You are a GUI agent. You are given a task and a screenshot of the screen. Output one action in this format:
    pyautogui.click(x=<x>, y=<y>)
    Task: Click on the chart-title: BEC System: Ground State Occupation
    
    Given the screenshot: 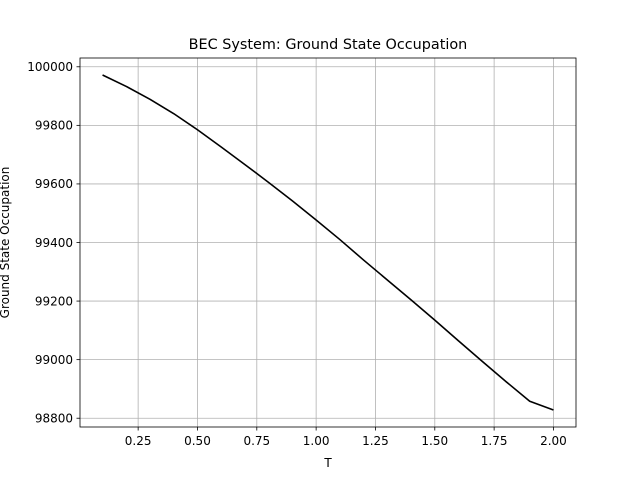 What is the action you would take?
    pyautogui.click(x=328, y=45)
    